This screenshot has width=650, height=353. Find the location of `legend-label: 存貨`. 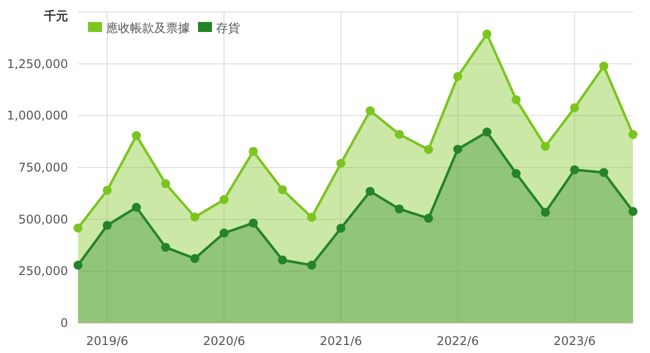

legend-label: 存貨 is located at coordinates (228, 28).